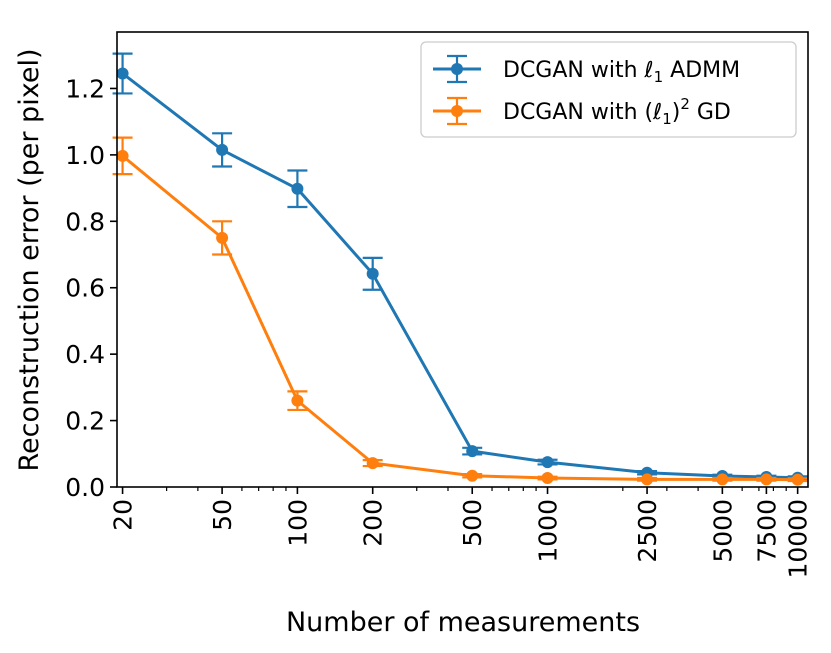  Describe the element at coordinates (548, 531) in the screenshot. I see `x-tick-label: 1000` at that location.